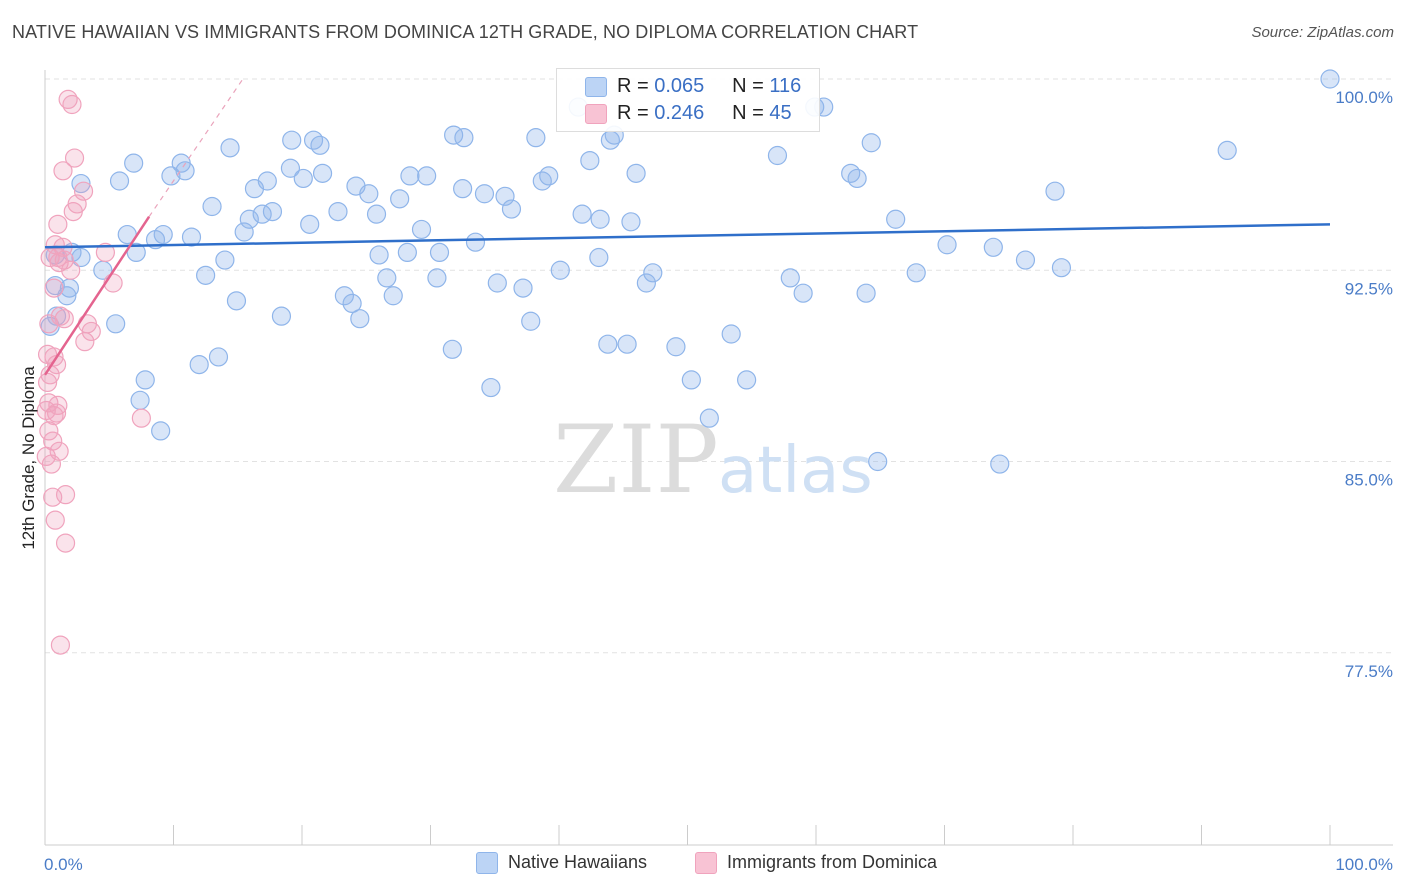 The height and width of the screenshot is (892, 1406). Describe the element at coordinates (1369, 671) in the screenshot. I see `y-tick-label: 77.5%` at that location.